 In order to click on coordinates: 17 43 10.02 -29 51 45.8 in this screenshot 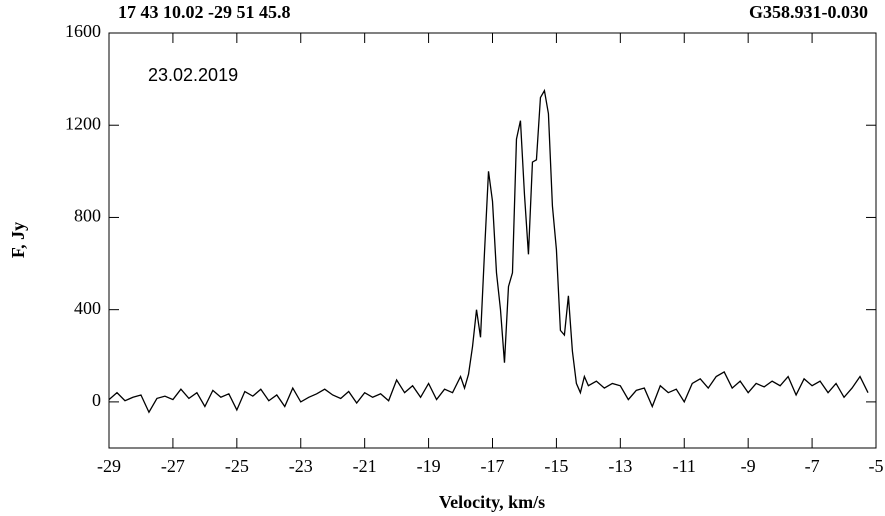, I will do `click(204, 12)`.